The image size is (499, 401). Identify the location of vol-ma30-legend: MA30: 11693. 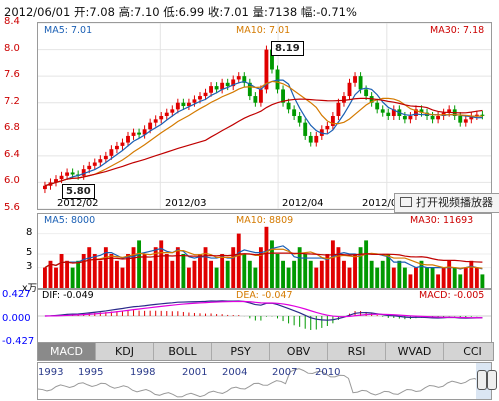
(442, 220).